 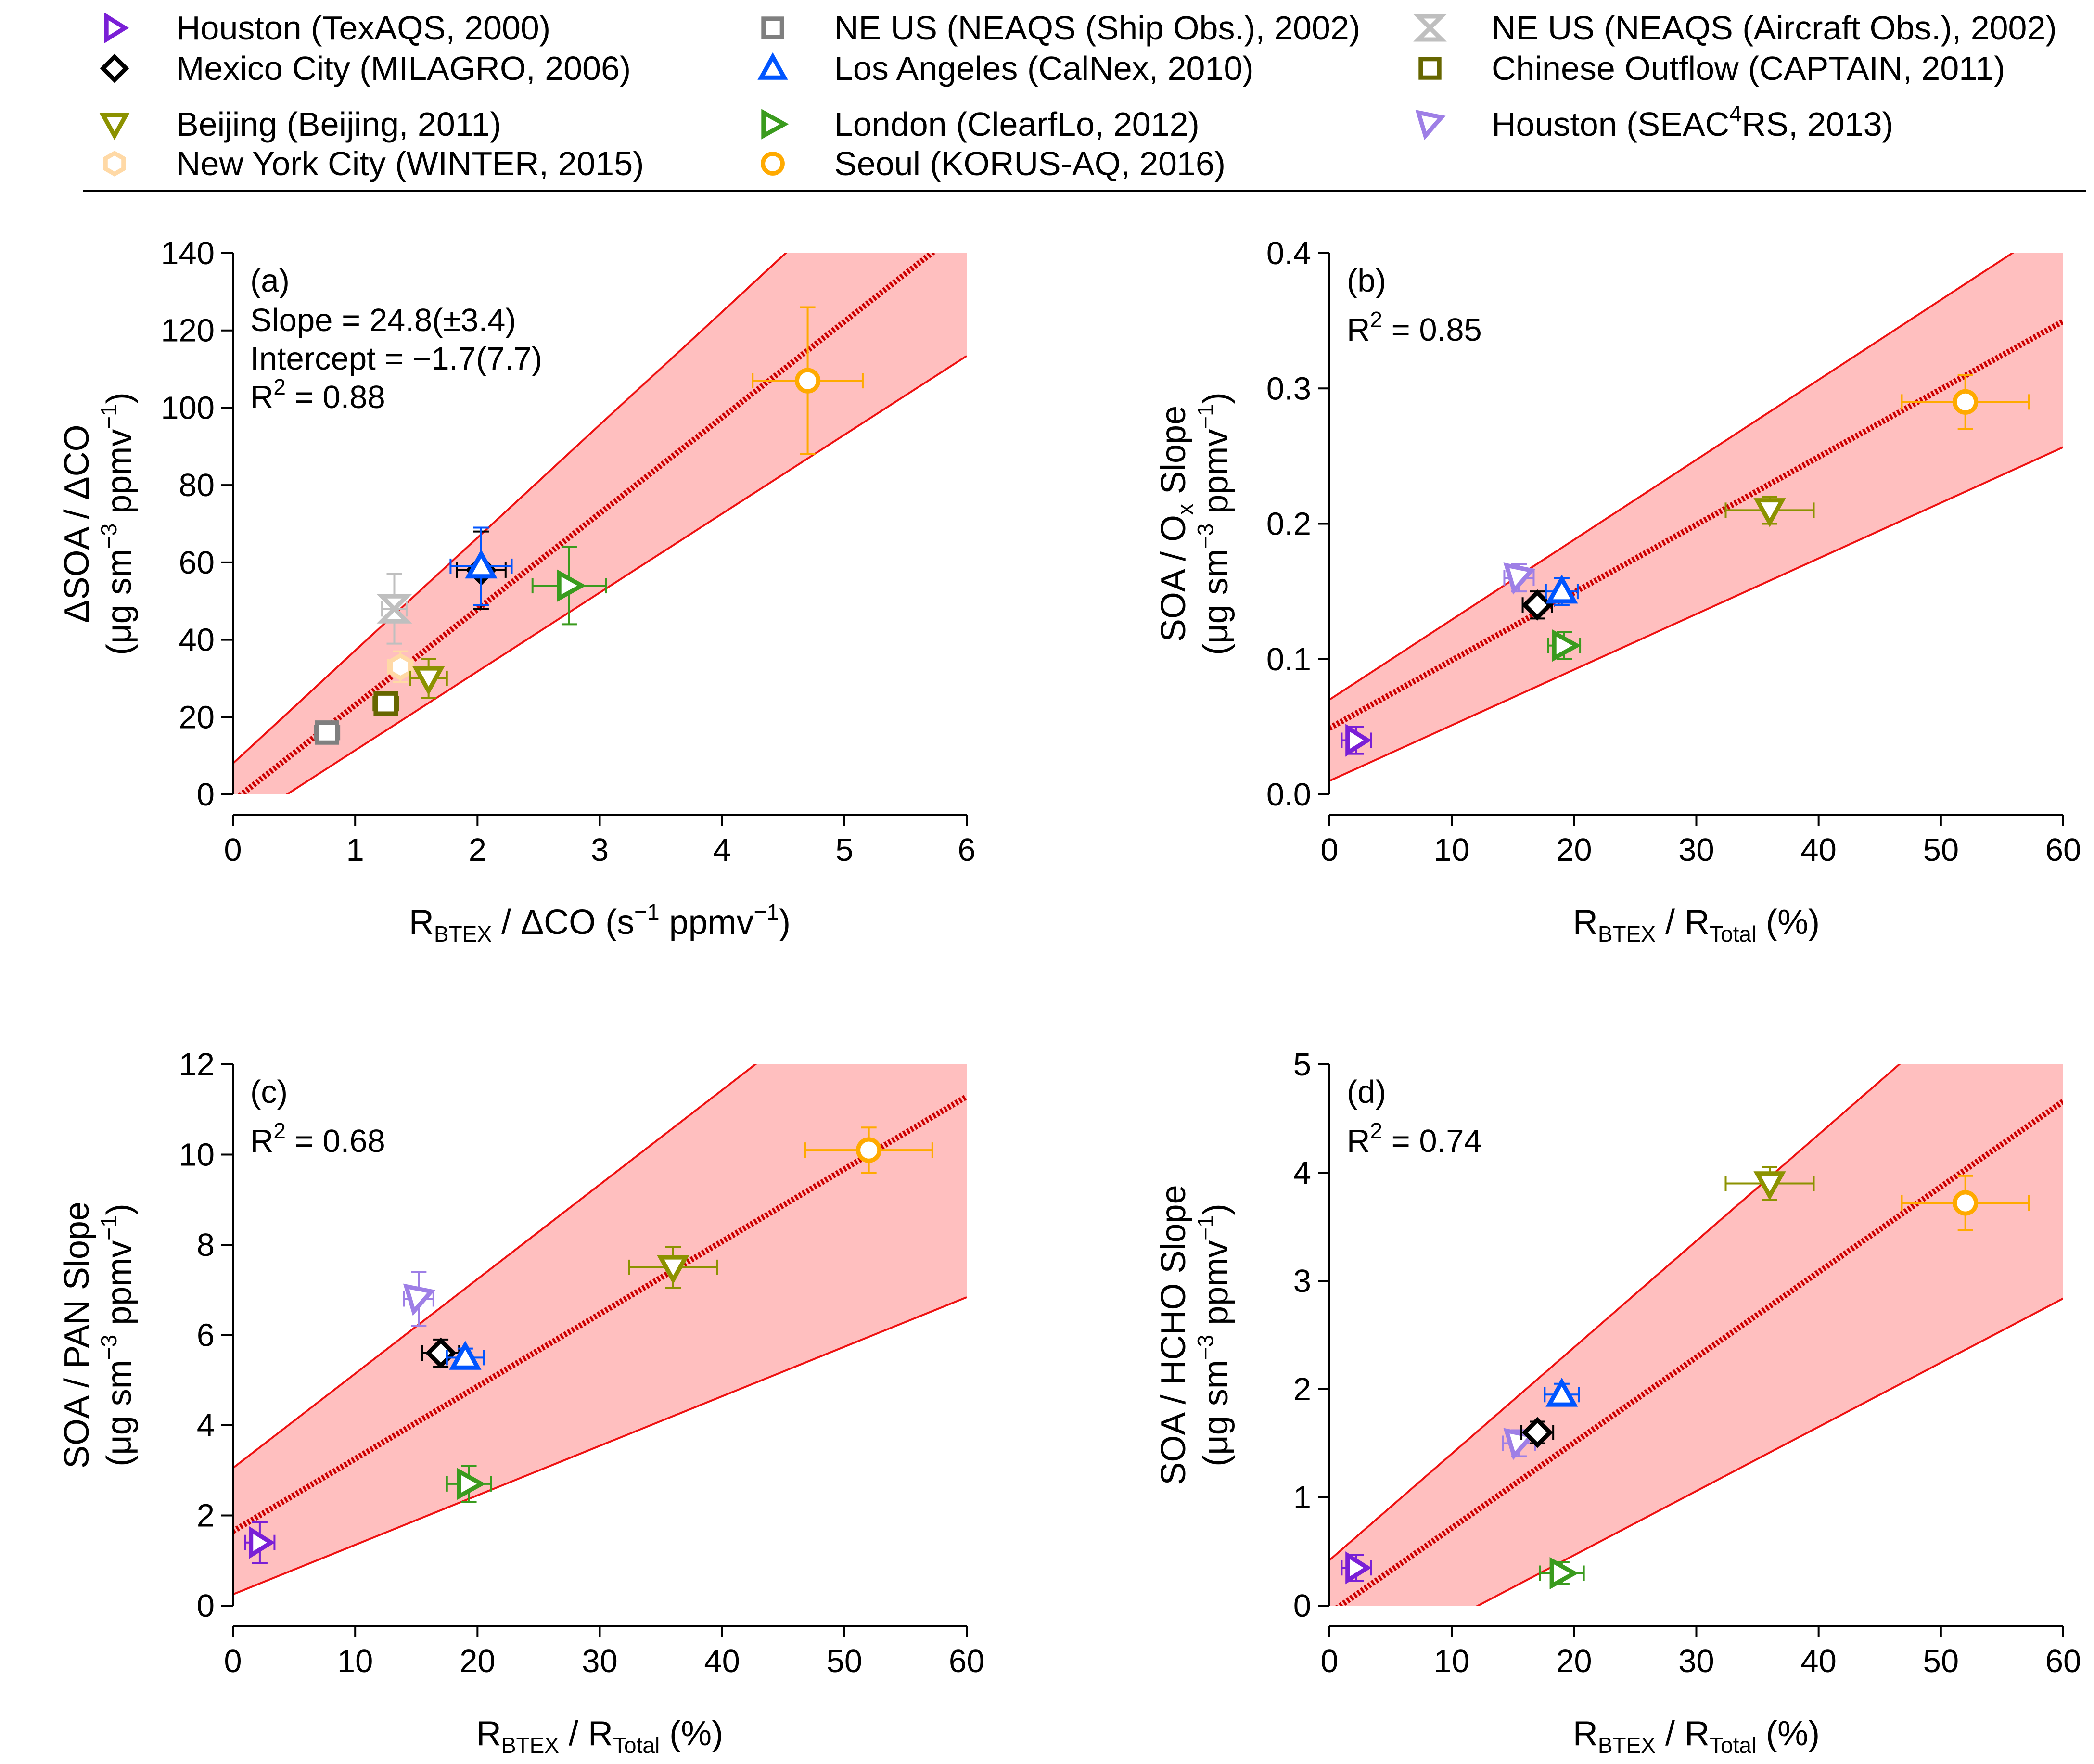 I want to click on legend-label-la: Los Angeles (CalNex, 2010), so click(x=1044, y=68).